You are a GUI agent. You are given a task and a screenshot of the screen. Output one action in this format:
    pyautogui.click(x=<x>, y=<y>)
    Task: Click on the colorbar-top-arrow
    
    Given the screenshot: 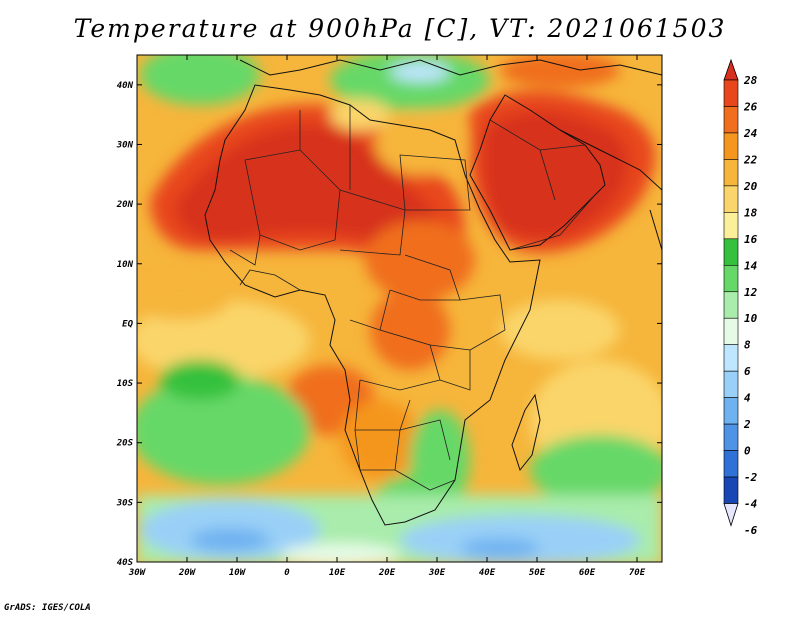 What is the action you would take?
    pyautogui.click(x=731, y=69)
    